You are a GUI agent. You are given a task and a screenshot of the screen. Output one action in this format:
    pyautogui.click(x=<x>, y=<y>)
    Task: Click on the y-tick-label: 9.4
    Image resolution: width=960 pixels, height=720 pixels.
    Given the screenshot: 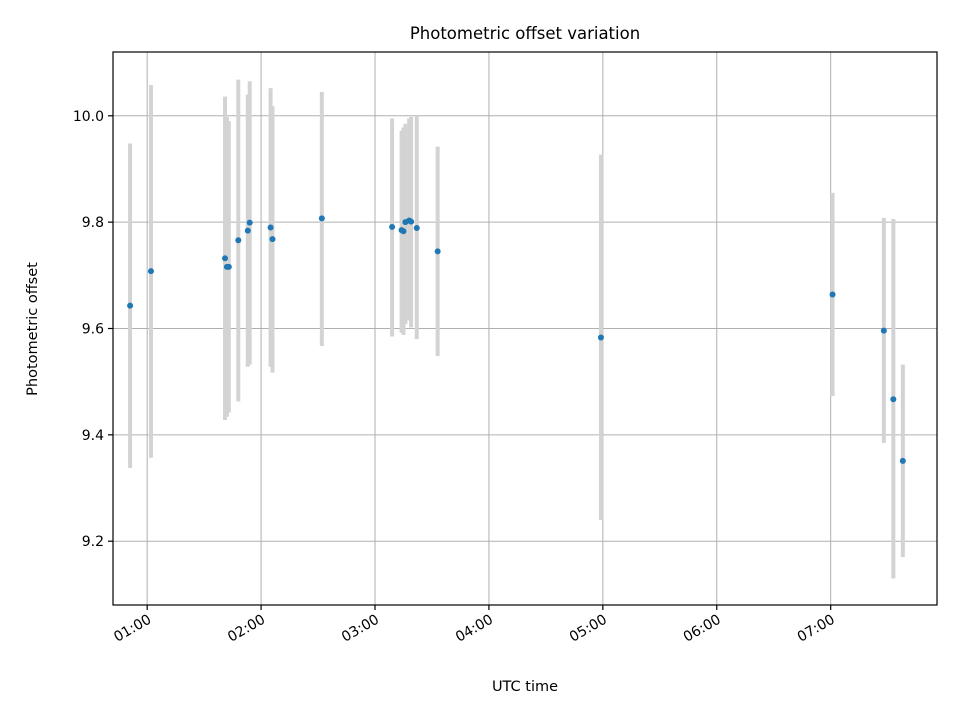 What is the action you would take?
    pyautogui.click(x=93, y=436)
    